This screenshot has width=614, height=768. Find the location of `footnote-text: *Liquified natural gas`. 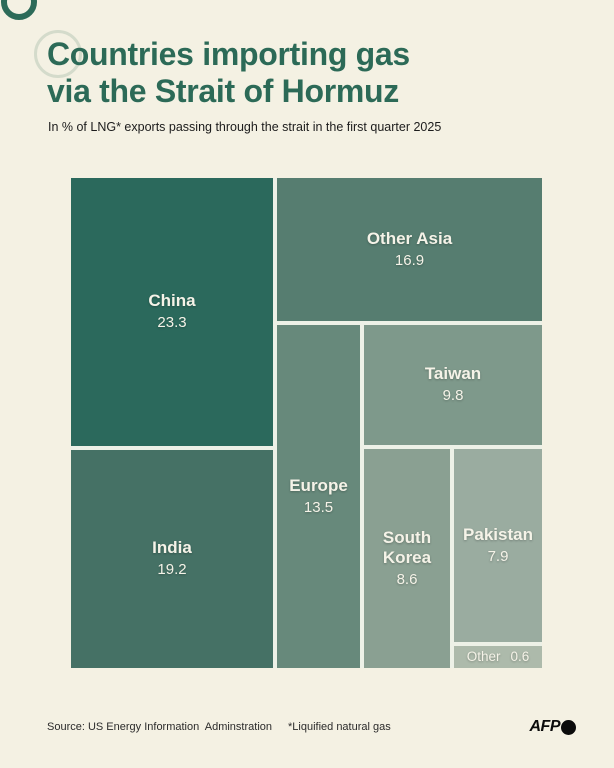

footnote-text: *Liquified natural gas is located at coordinates (339, 727).